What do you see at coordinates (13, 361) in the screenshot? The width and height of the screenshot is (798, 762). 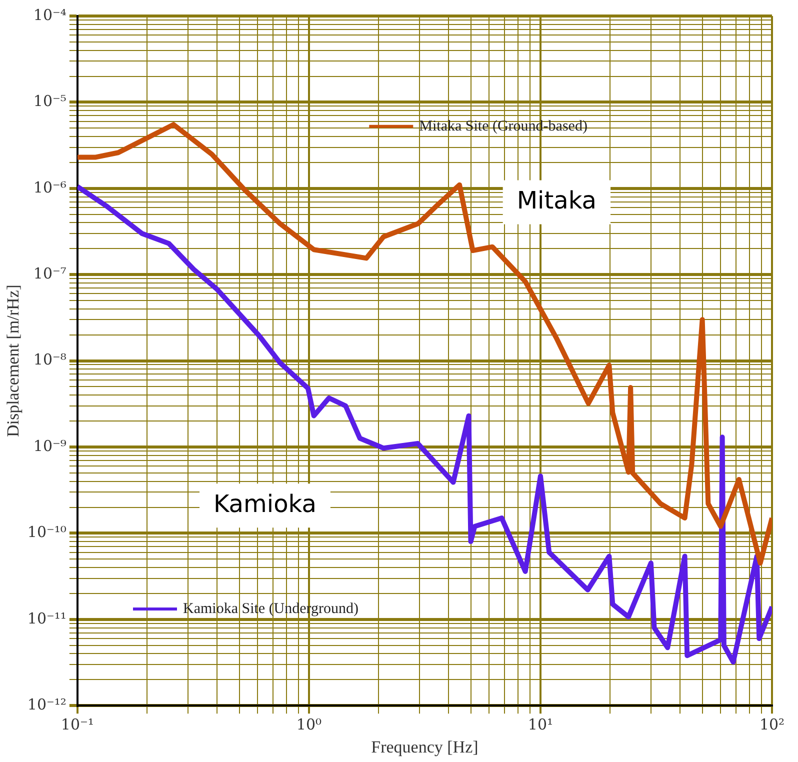 I see `y-axis-title: Displacement [m/rHz]` at bounding box center [13, 361].